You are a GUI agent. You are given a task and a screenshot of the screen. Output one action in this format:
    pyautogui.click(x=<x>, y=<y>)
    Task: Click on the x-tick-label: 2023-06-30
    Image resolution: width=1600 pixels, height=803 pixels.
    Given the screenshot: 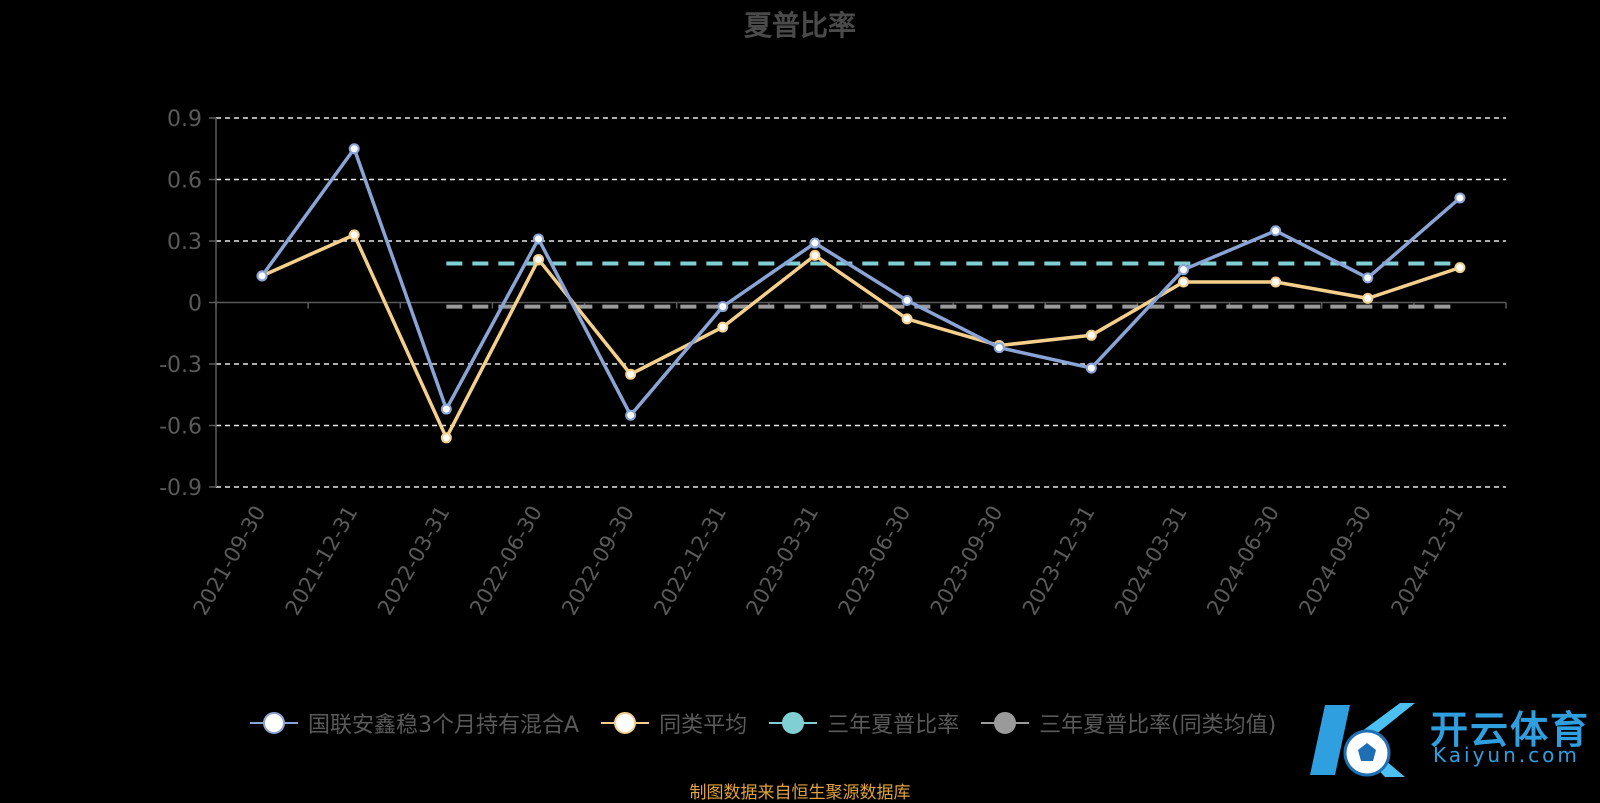 What is the action you would take?
    pyautogui.click(x=875, y=561)
    